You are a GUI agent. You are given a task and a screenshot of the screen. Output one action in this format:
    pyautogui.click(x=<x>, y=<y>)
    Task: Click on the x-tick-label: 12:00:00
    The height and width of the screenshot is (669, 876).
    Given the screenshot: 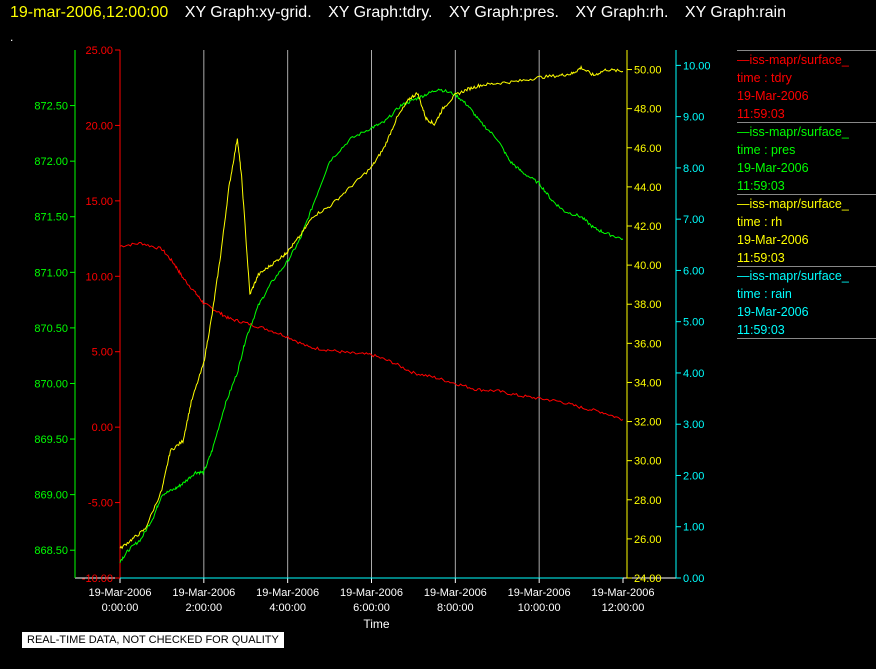 What is the action you would take?
    pyautogui.click(x=623, y=608)
    